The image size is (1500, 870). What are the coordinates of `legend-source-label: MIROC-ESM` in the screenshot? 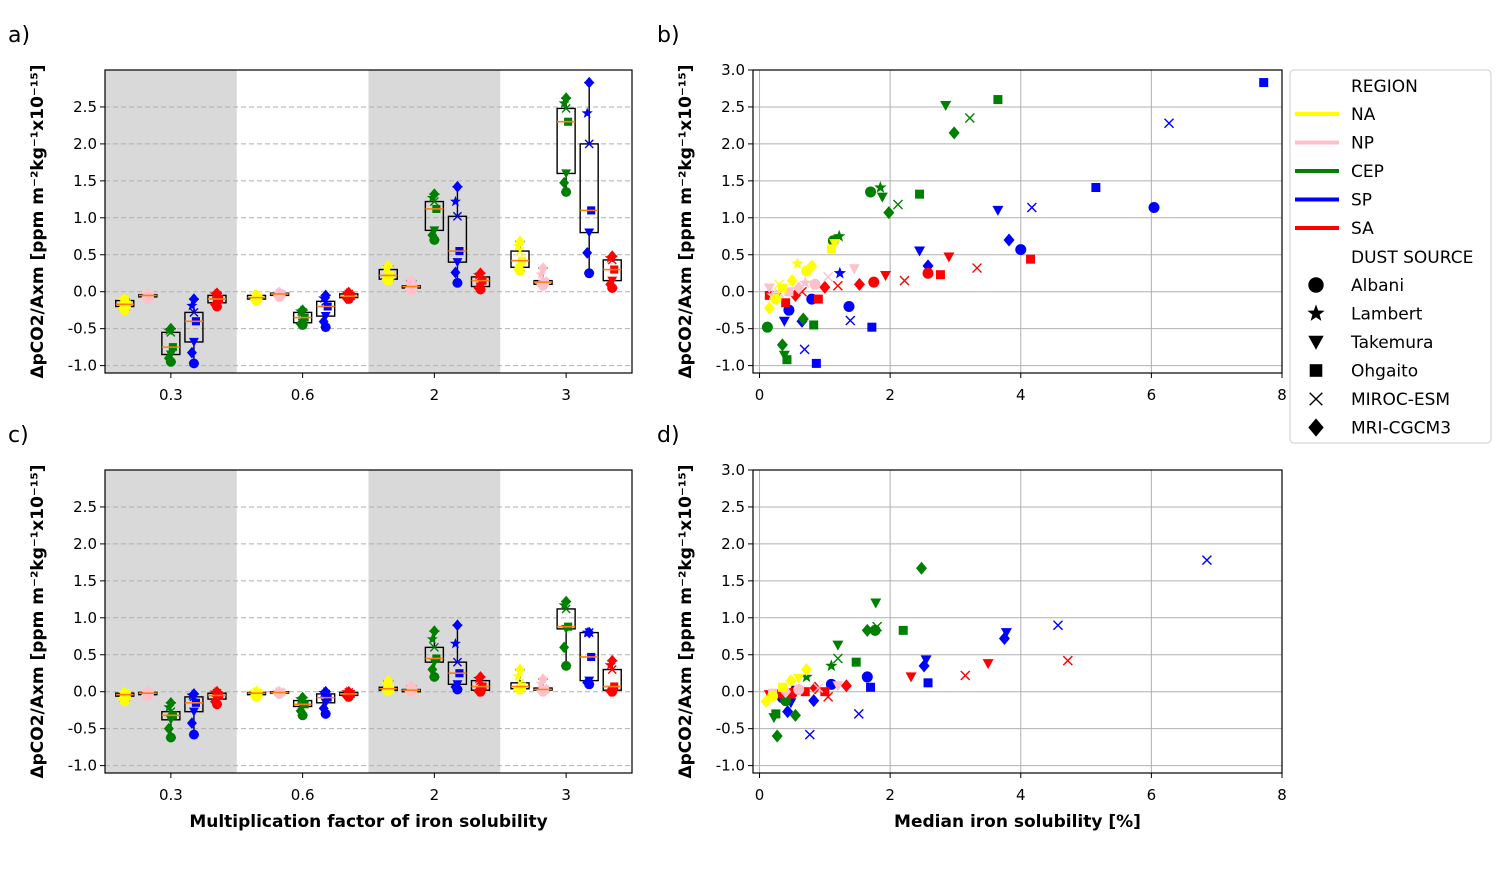 It's located at (1400, 400).